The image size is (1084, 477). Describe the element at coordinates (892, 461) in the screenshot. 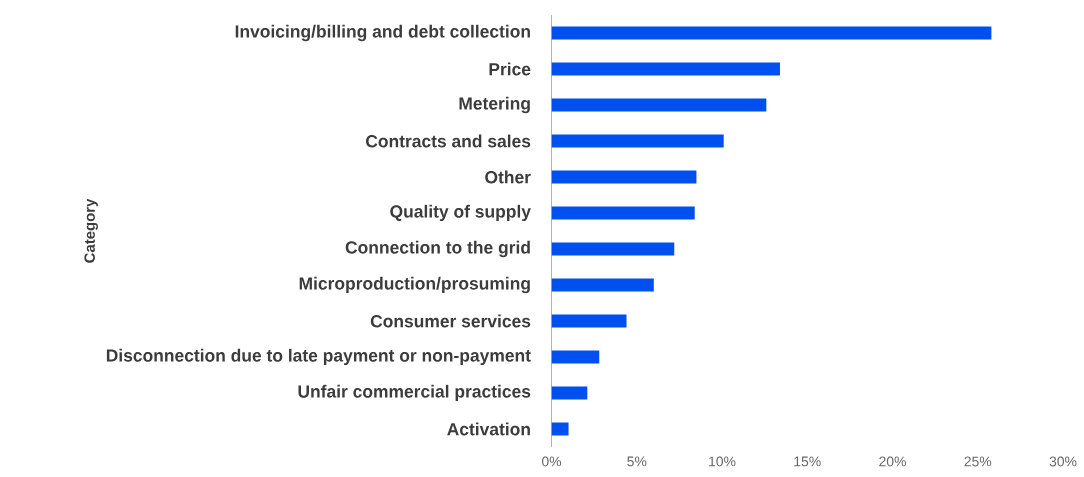

I see `x-tick-label: 20%` at that location.